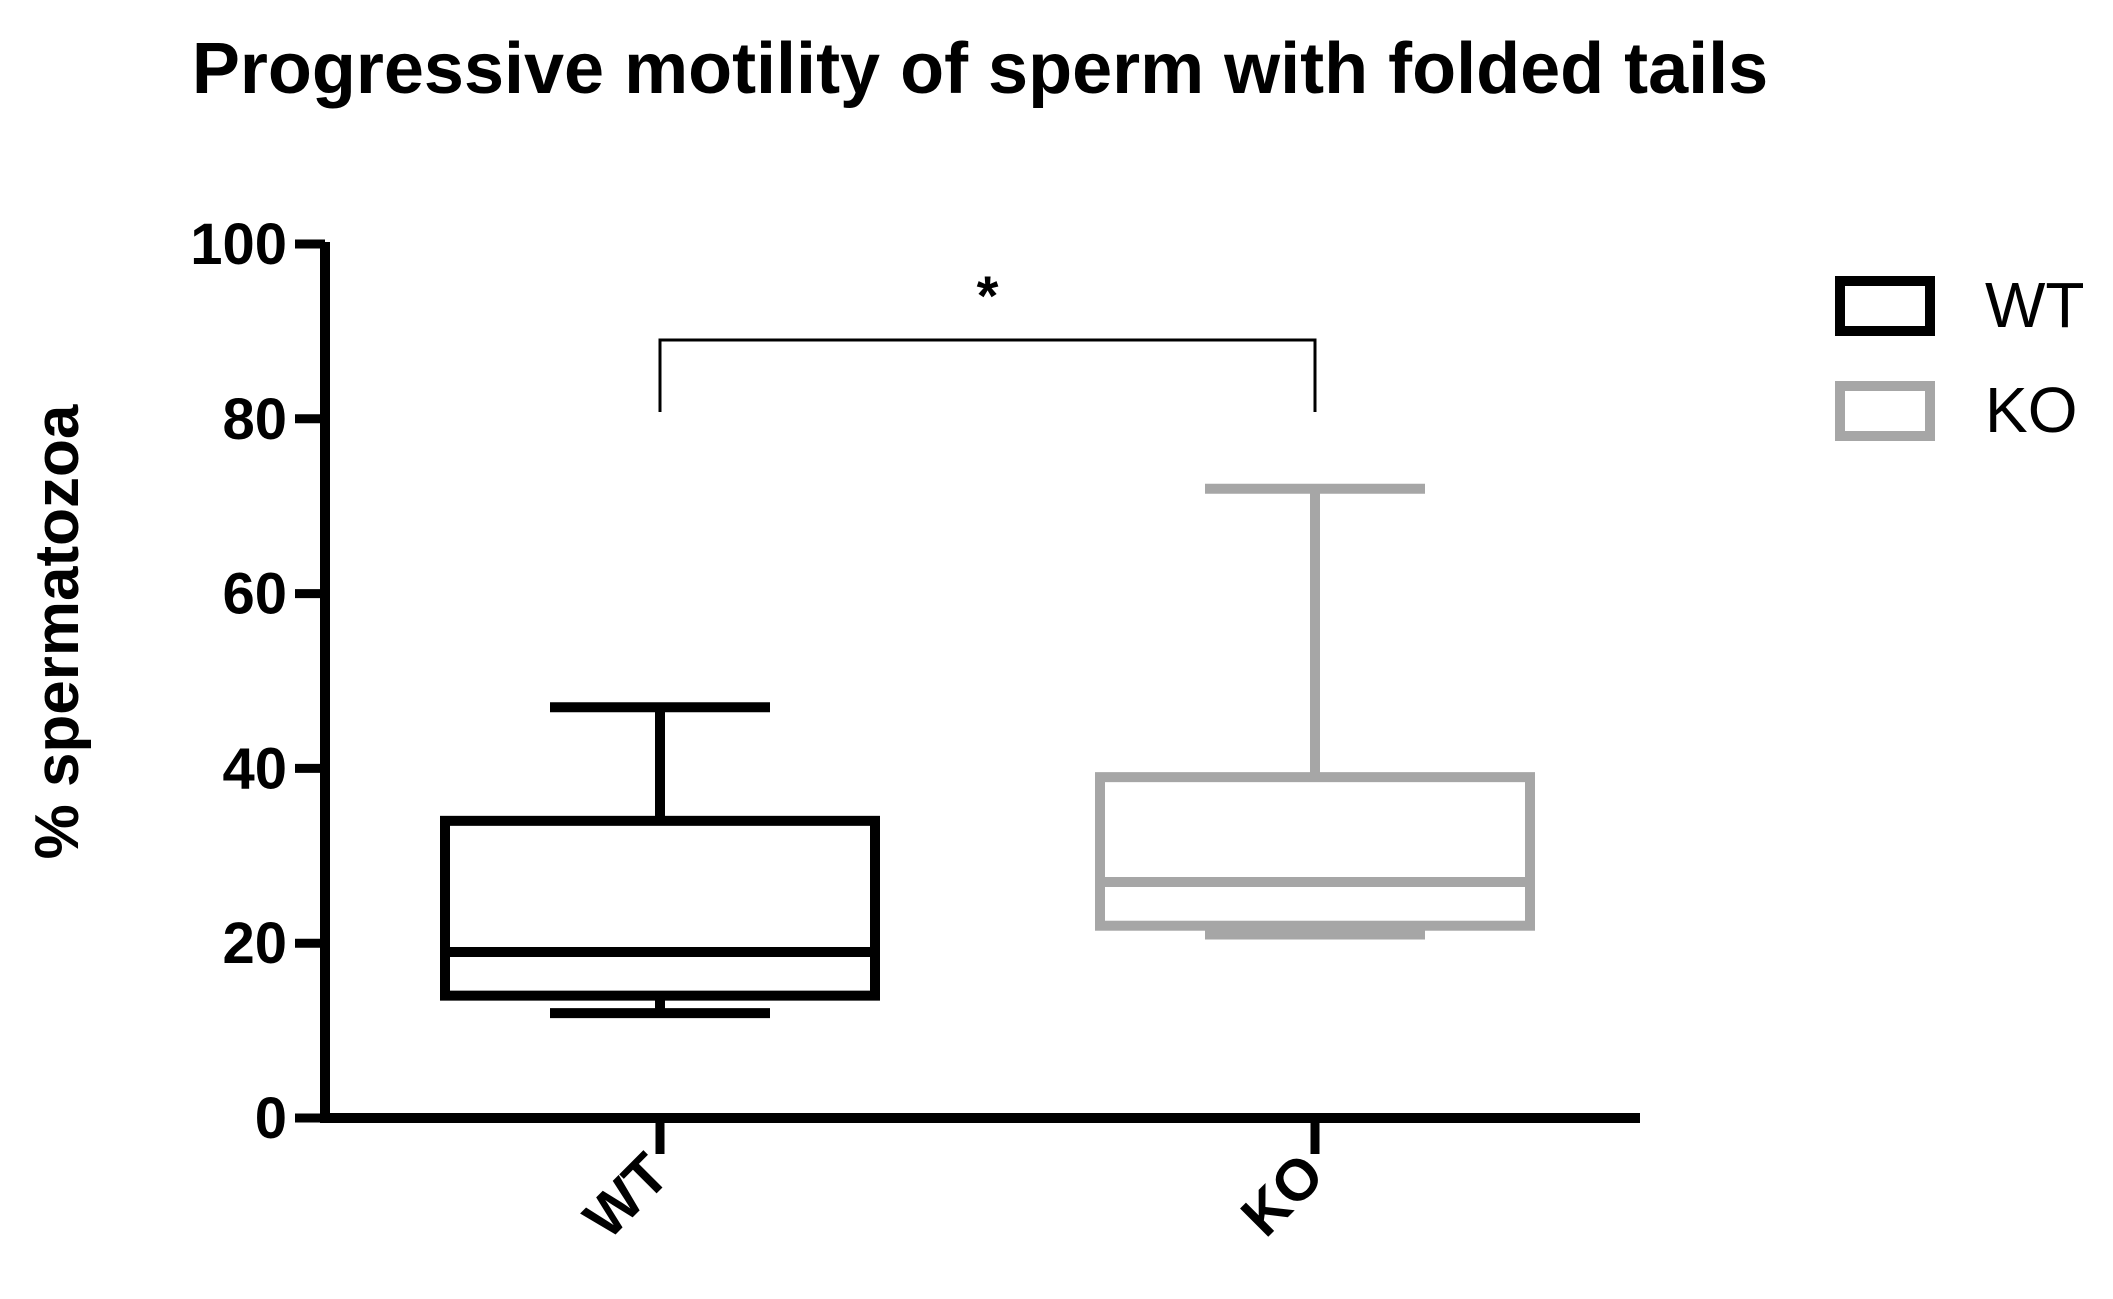 Image resolution: width=2113 pixels, height=1299 pixels. I want to click on x-tick-label: KO, so click(1282, 1194).